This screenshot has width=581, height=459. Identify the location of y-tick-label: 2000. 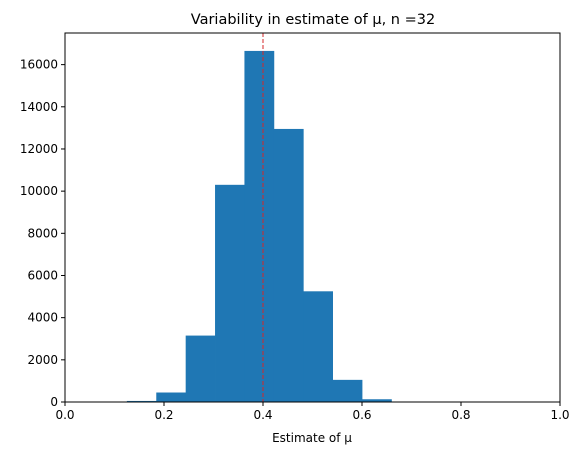
(42, 360).